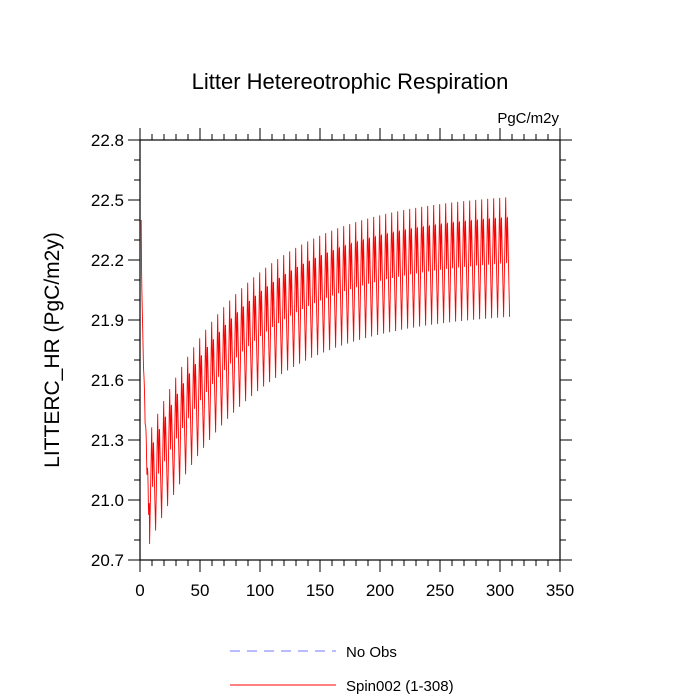 The width and height of the screenshot is (700, 700). Describe the element at coordinates (260, 590) in the screenshot. I see `x-tick-label: 100` at that location.